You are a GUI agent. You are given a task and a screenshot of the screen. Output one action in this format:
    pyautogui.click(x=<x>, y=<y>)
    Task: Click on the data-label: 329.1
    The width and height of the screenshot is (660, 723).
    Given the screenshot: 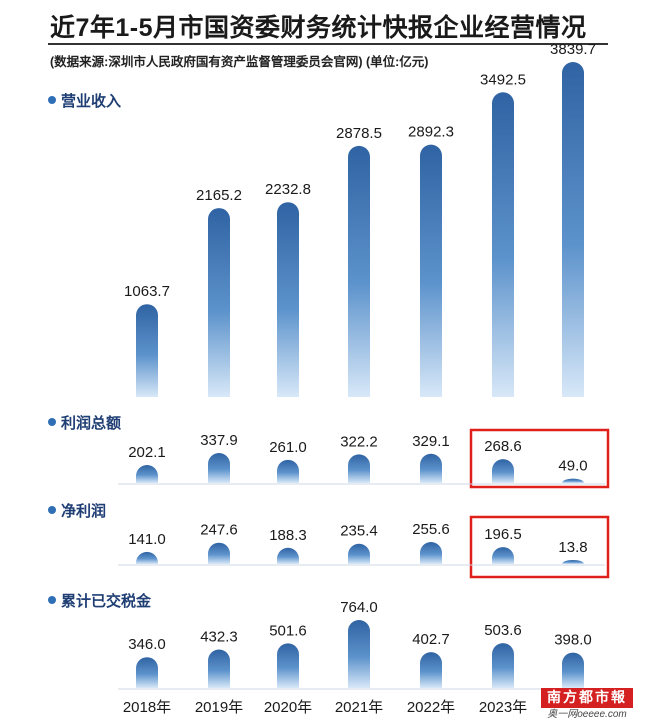 What is the action you would take?
    pyautogui.click(x=431, y=441)
    